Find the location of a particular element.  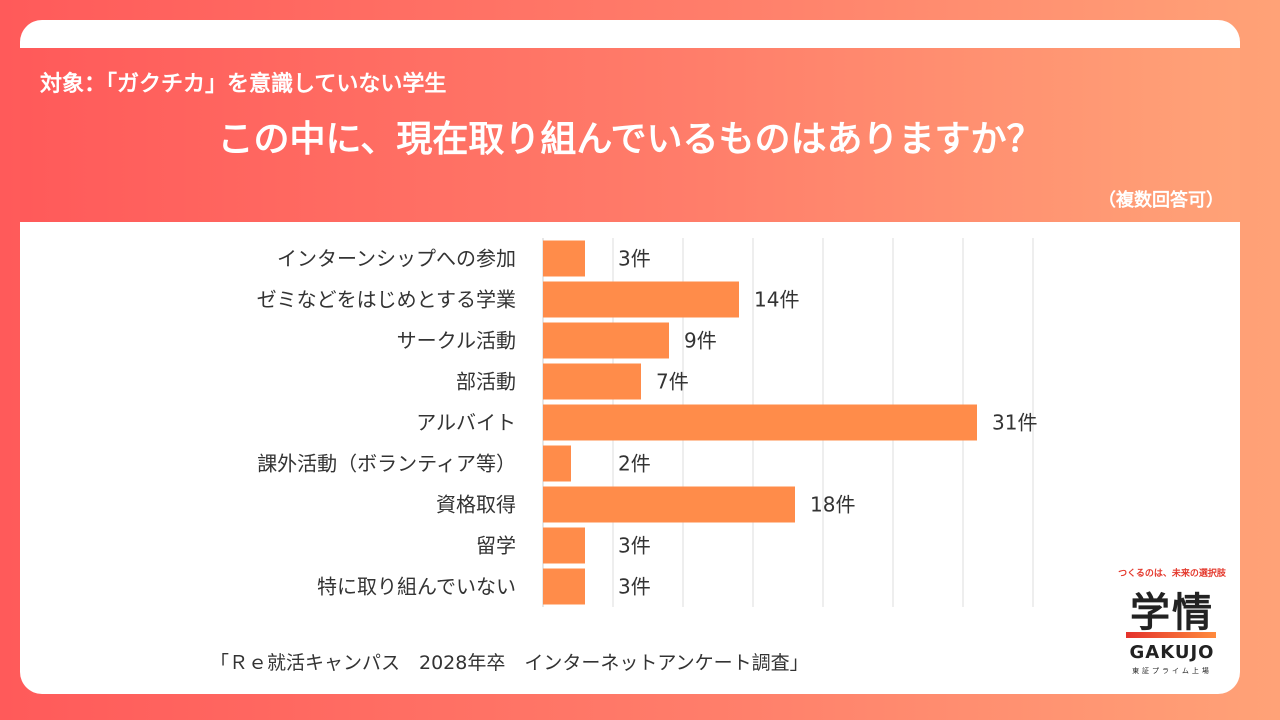

multiple-answers-note: （複数回答可） is located at coordinates (1161, 200).